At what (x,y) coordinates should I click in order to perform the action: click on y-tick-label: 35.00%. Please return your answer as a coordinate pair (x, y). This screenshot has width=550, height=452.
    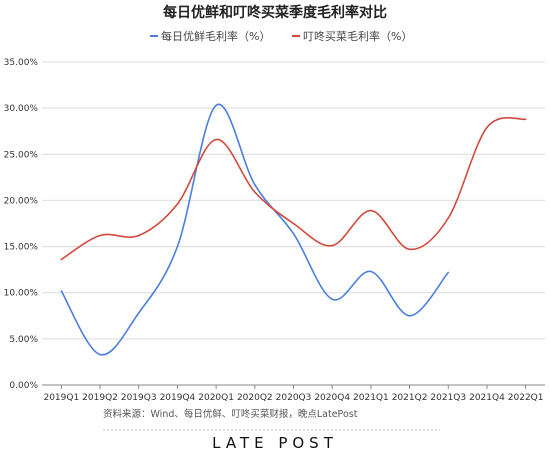
    Looking at the image, I should click on (21, 63).